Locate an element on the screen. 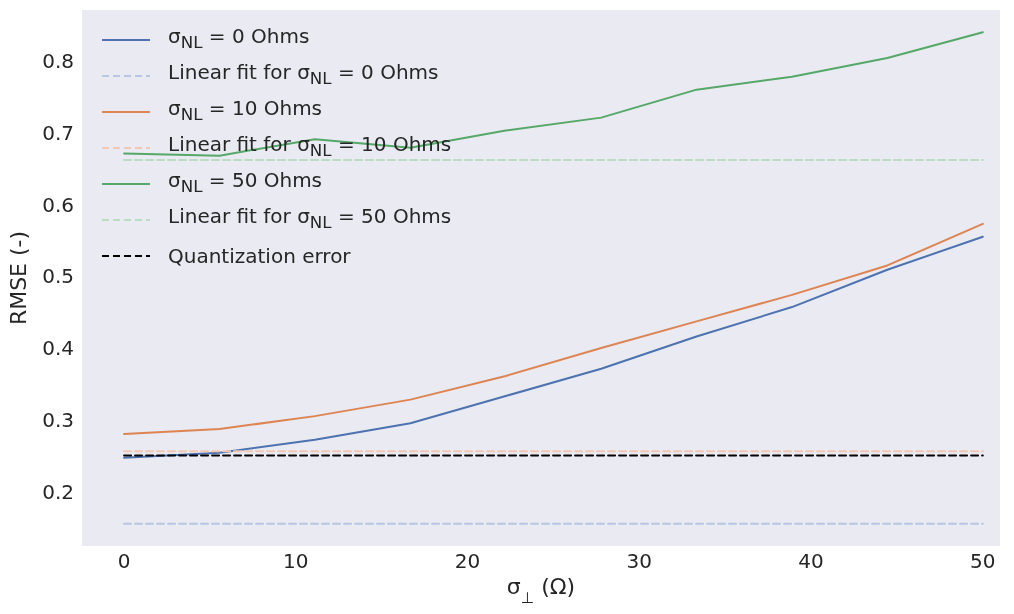 The image size is (1014, 614). x-tick-label: 20 is located at coordinates (467, 561).